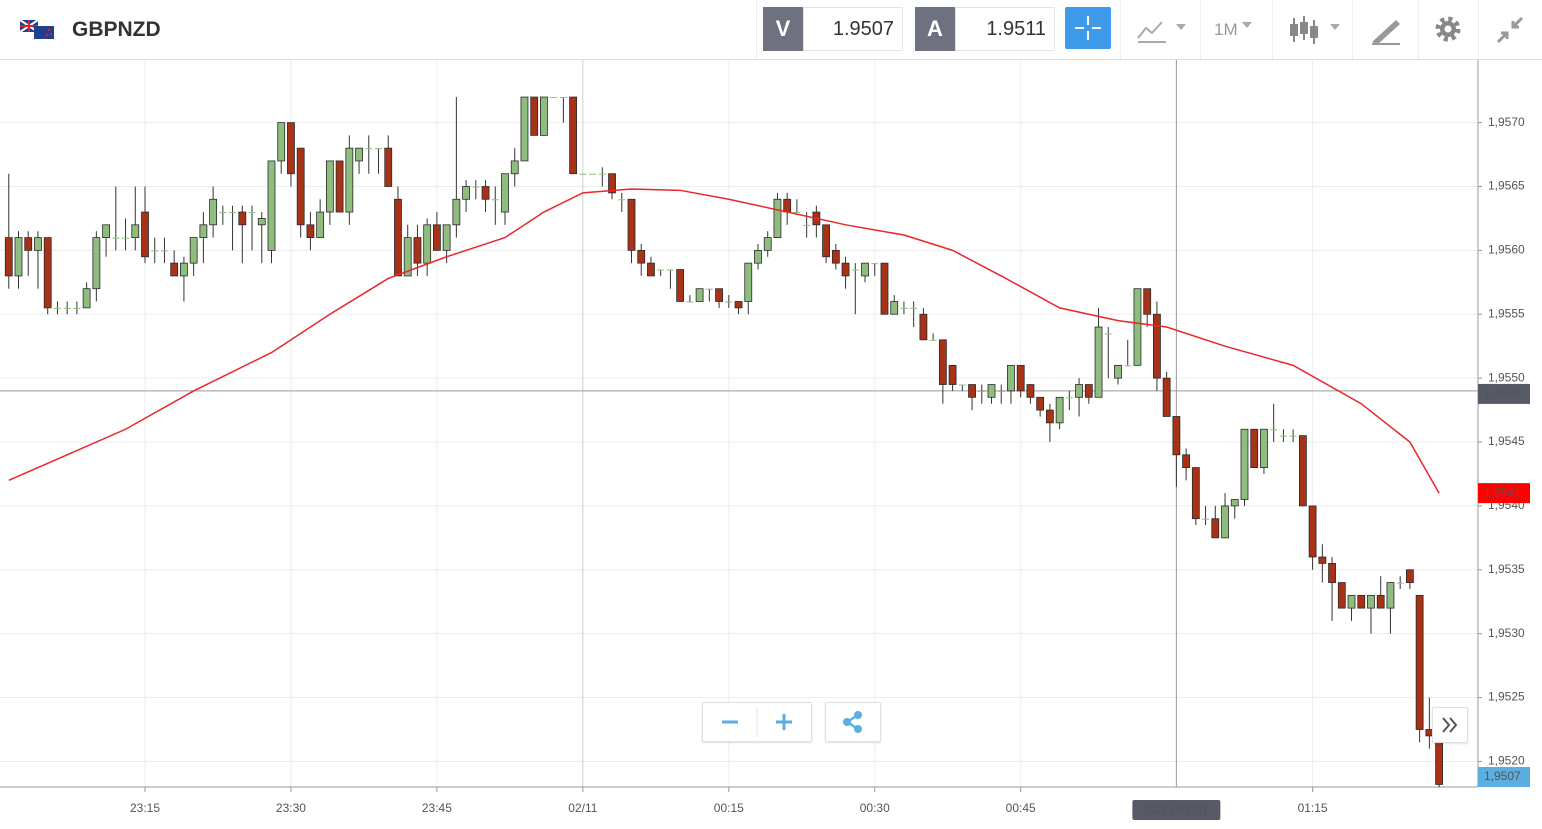 This screenshot has width=1542, height=829. I want to click on x-tick-label: 00:45, so click(1021, 808).